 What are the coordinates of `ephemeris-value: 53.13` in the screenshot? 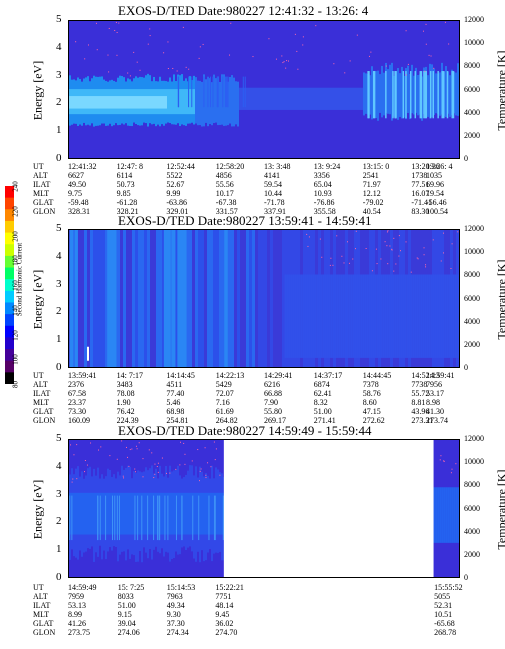 It's located at (77, 605).